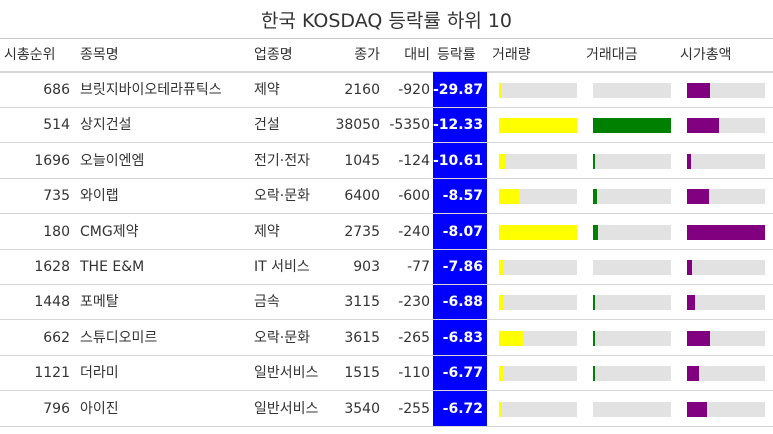  I want to click on cell-change: -240, so click(414, 231).